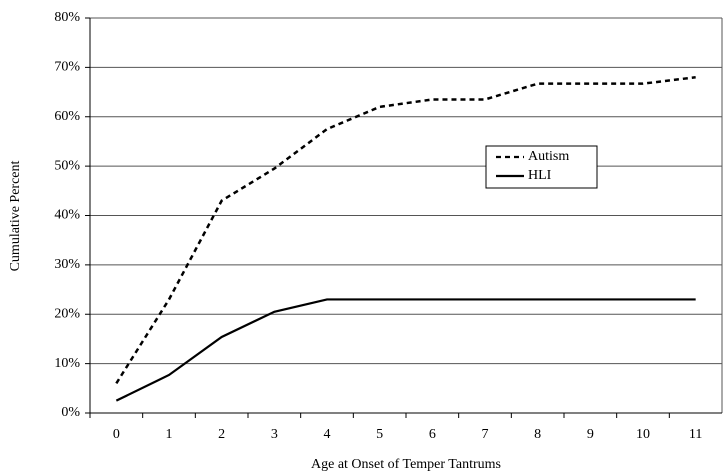 The width and height of the screenshot is (725, 475). I want to click on y-tick-label: 80%, so click(67, 17).